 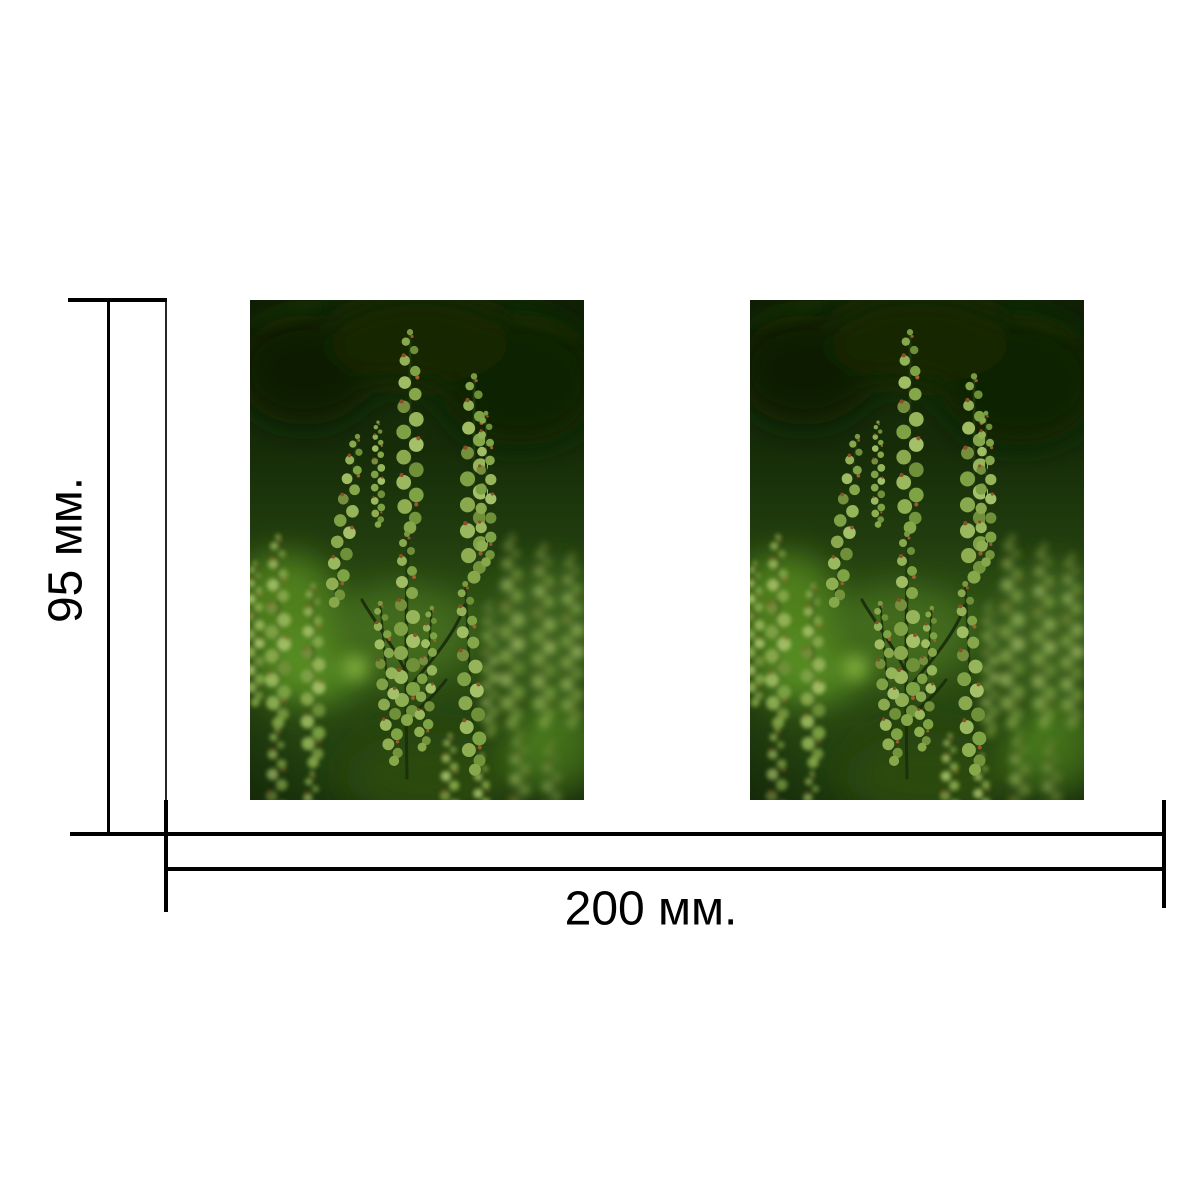 I want to click on width-dimension-label: 200 мм., so click(x=651, y=909).